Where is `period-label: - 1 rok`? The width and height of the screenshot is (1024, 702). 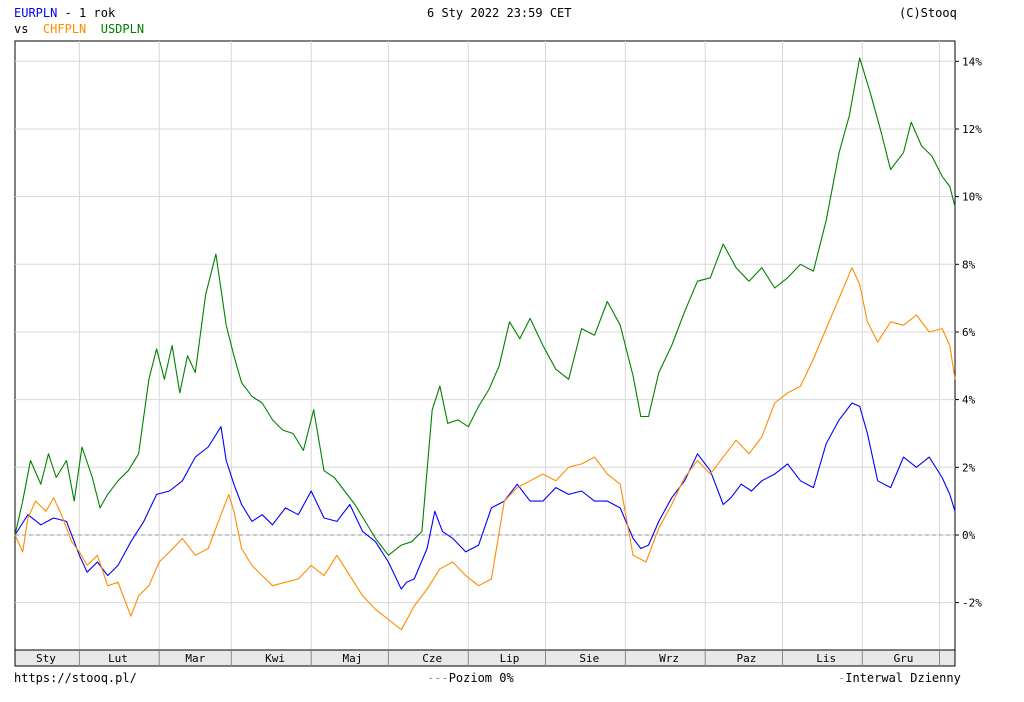 period-label: - 1 rok is located at coordinates (90, 13).